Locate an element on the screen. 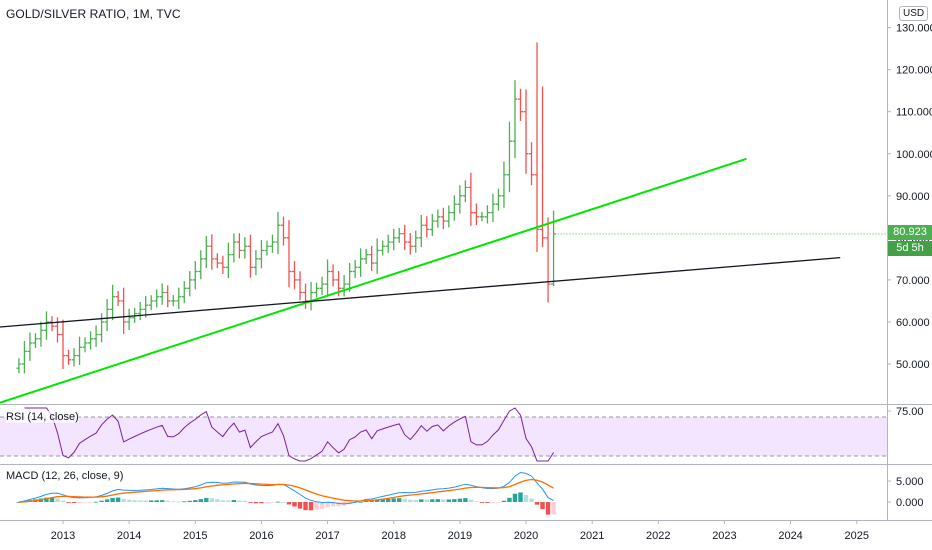 The image size is (932, 550). bar-countdown-tag: 5d 5h is located at coordinates (910, 248).